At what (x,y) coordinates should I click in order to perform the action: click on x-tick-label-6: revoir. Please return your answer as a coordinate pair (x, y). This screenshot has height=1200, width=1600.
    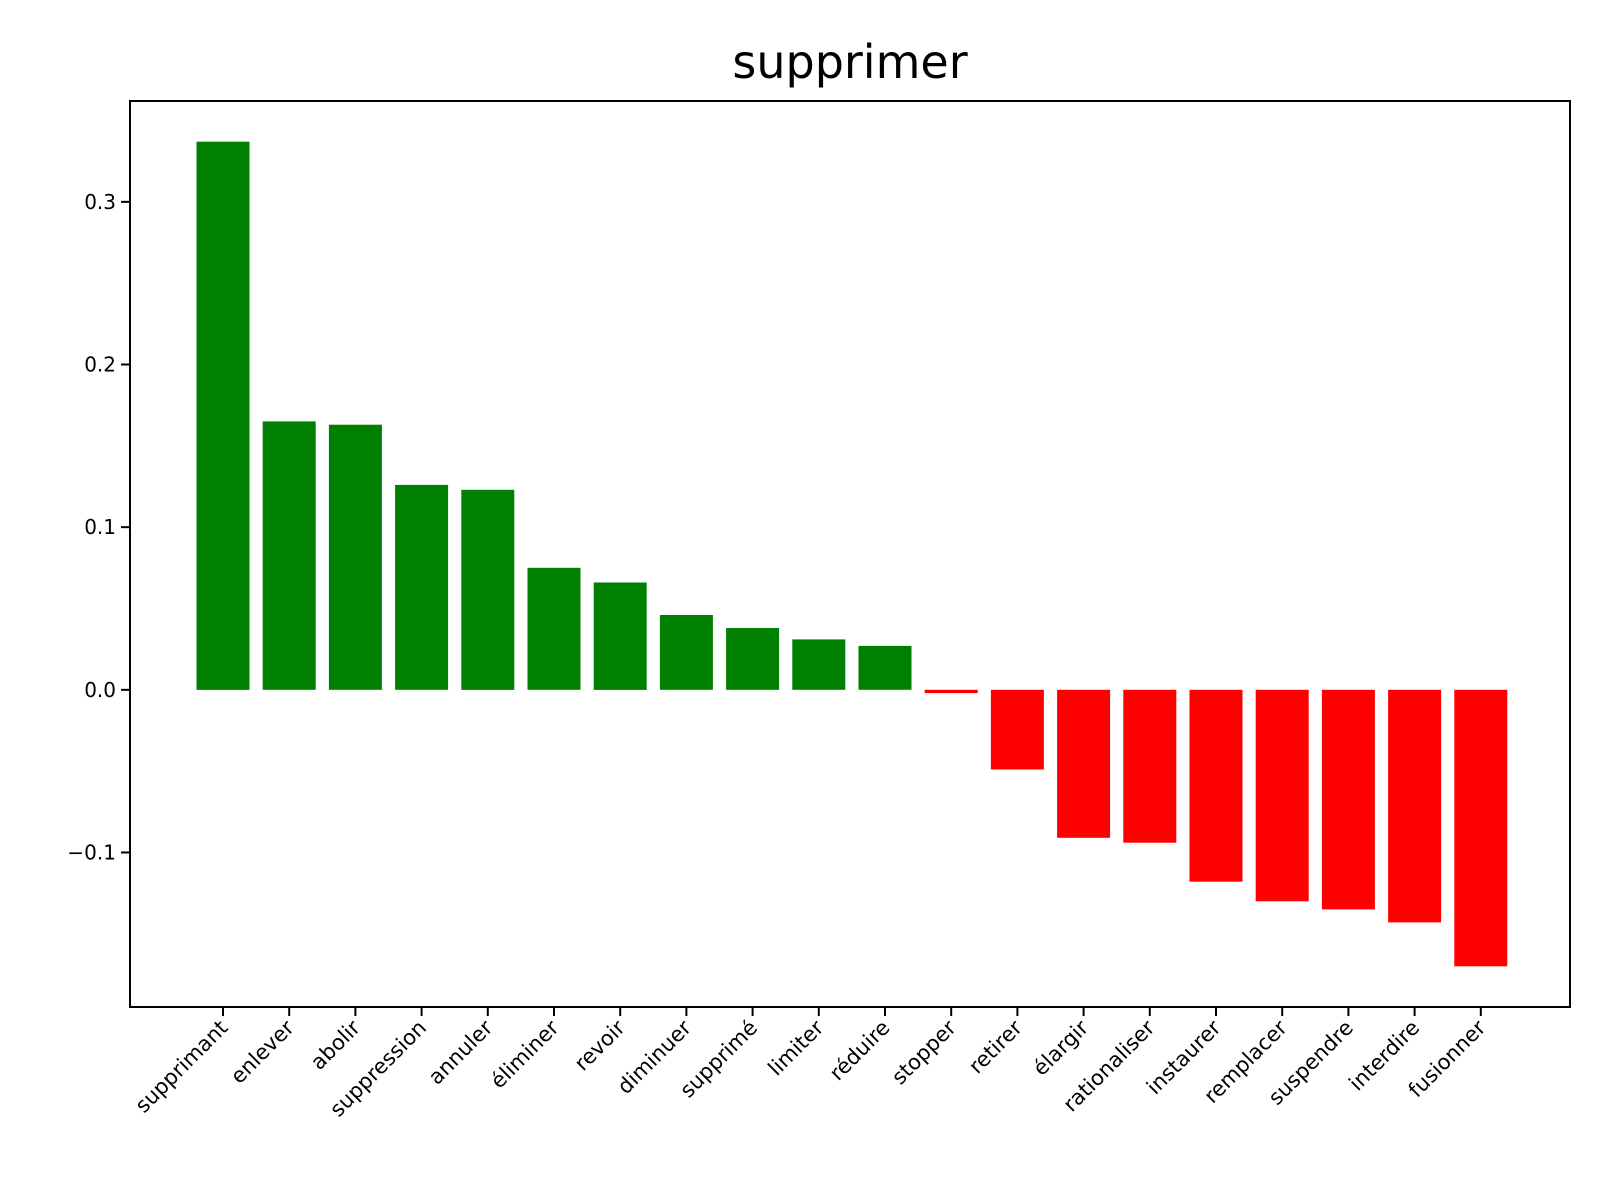
    Looking at the image, I should click on (600, 1045).